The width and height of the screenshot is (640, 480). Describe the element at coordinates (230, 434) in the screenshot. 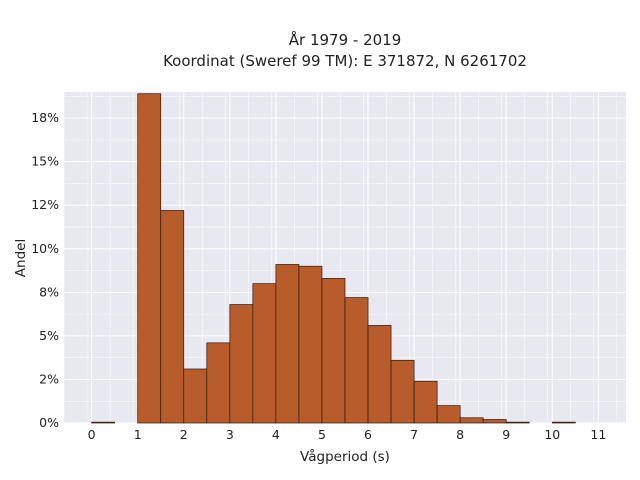

I see `x-tick-label: 3` at that location.